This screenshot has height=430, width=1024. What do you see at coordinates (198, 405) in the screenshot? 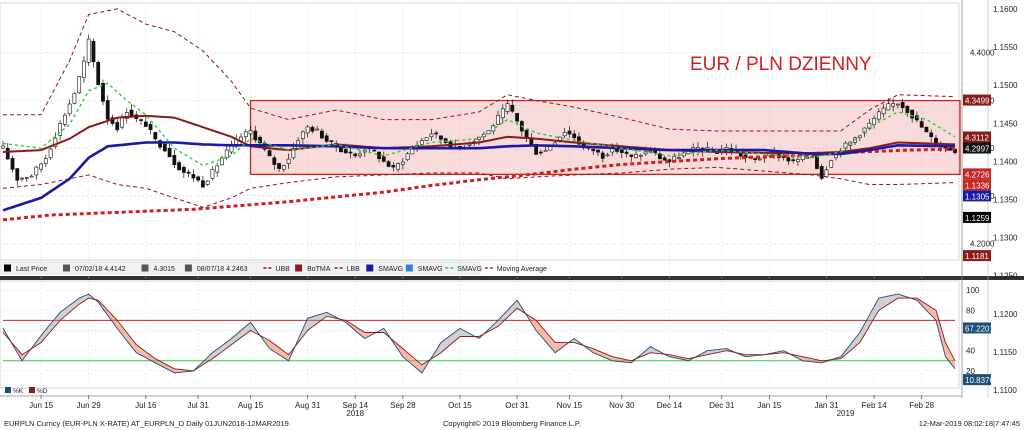
I see `x-tick-label: Jul 31` at bounding box center [198, 405].